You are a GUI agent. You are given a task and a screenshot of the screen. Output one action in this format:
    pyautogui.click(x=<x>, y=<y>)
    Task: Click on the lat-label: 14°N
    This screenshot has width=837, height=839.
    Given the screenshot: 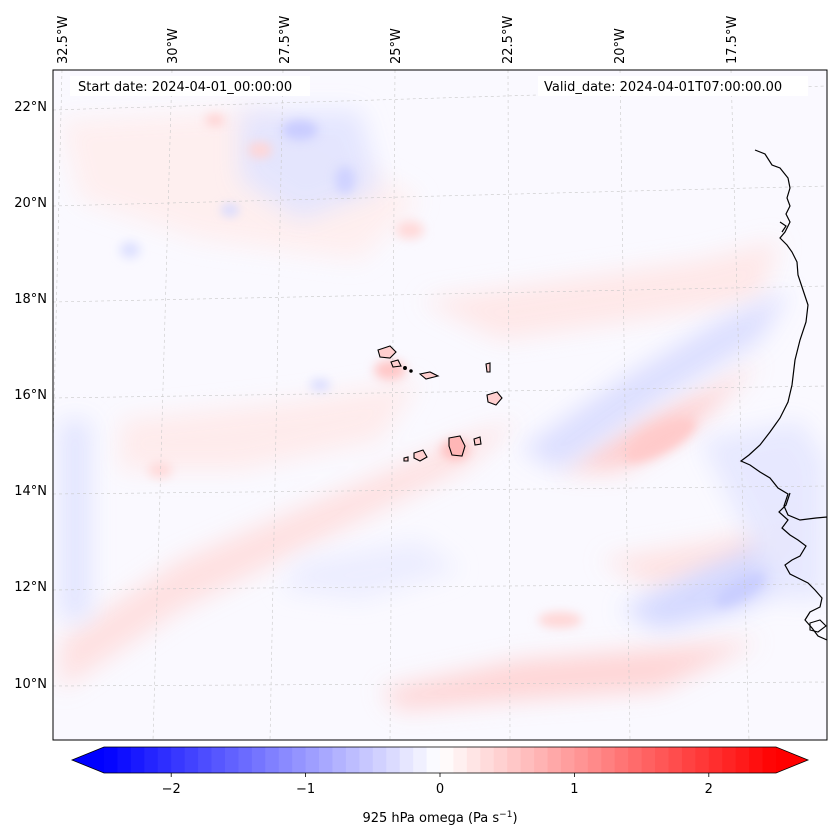 What is the action you would take?
    pyautogui.click(x=30, y=491)
    